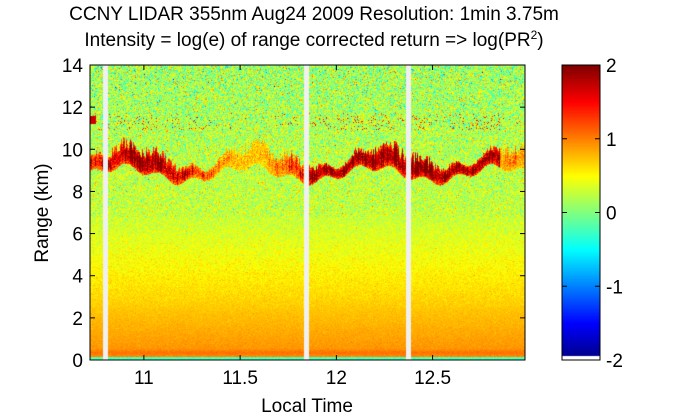  I want to click on y-tick-label: 10, so click(72, 150).